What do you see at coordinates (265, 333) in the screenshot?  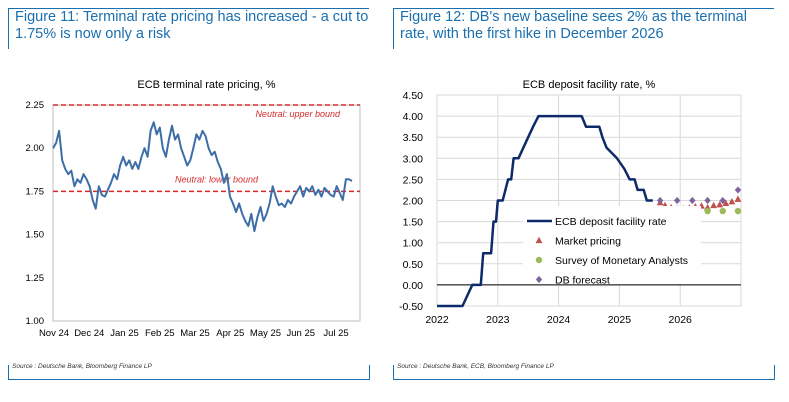 I see `x-tick-label: May 25` at bounding box center [265, 333].